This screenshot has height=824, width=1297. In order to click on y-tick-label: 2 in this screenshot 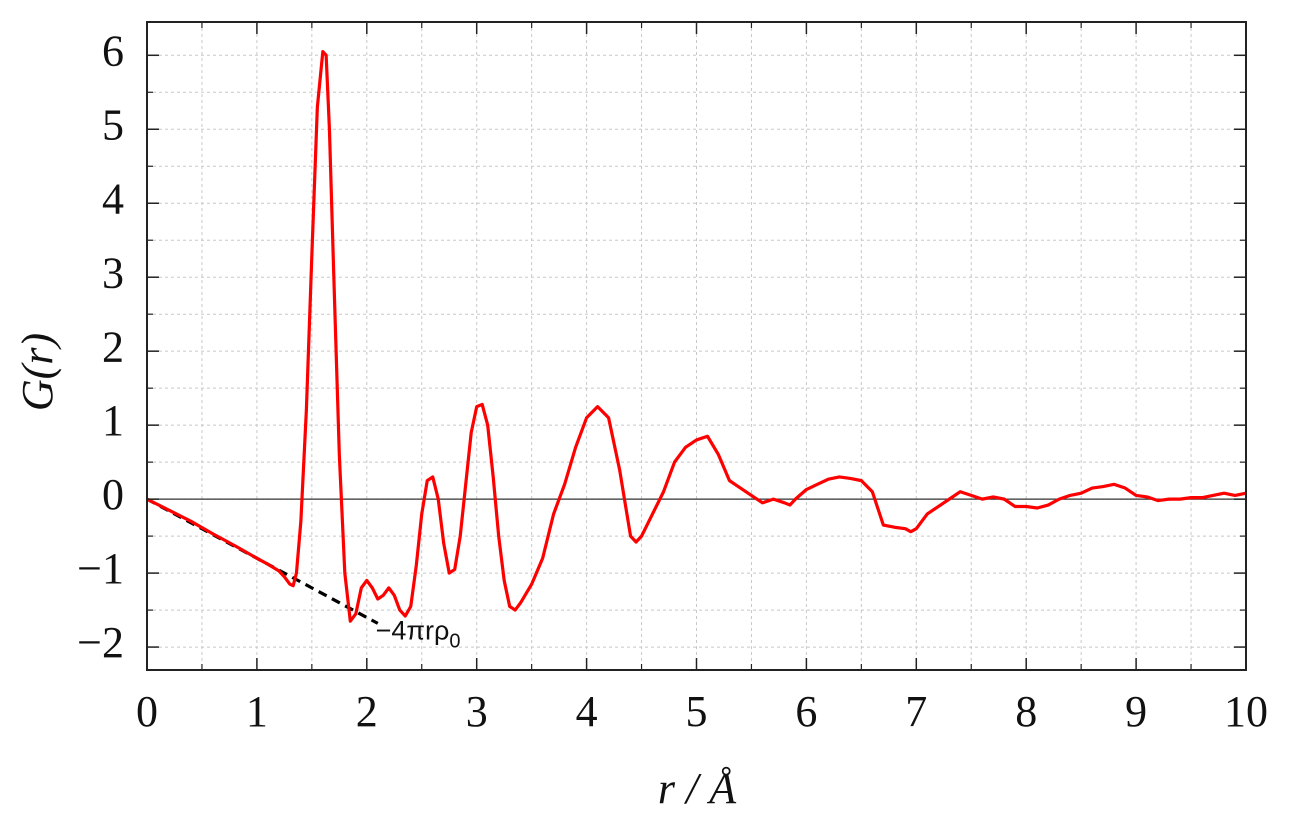, I will do `click(113, 346)`.